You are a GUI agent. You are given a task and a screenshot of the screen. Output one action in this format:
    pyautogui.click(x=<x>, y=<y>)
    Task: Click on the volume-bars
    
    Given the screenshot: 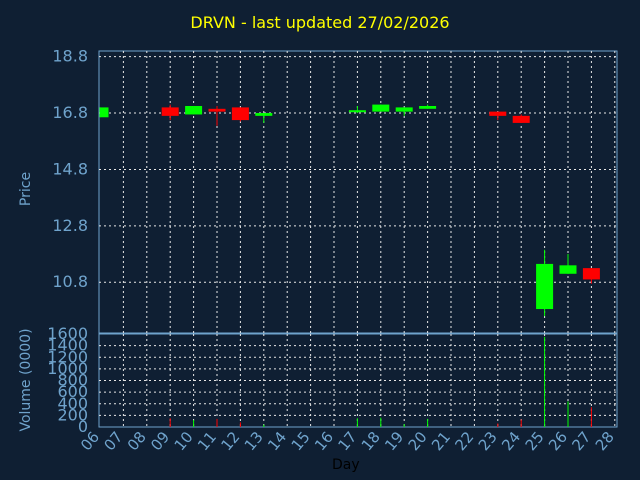 What is the action you would take?
    pyautogui.click(x=380, y=381)
    